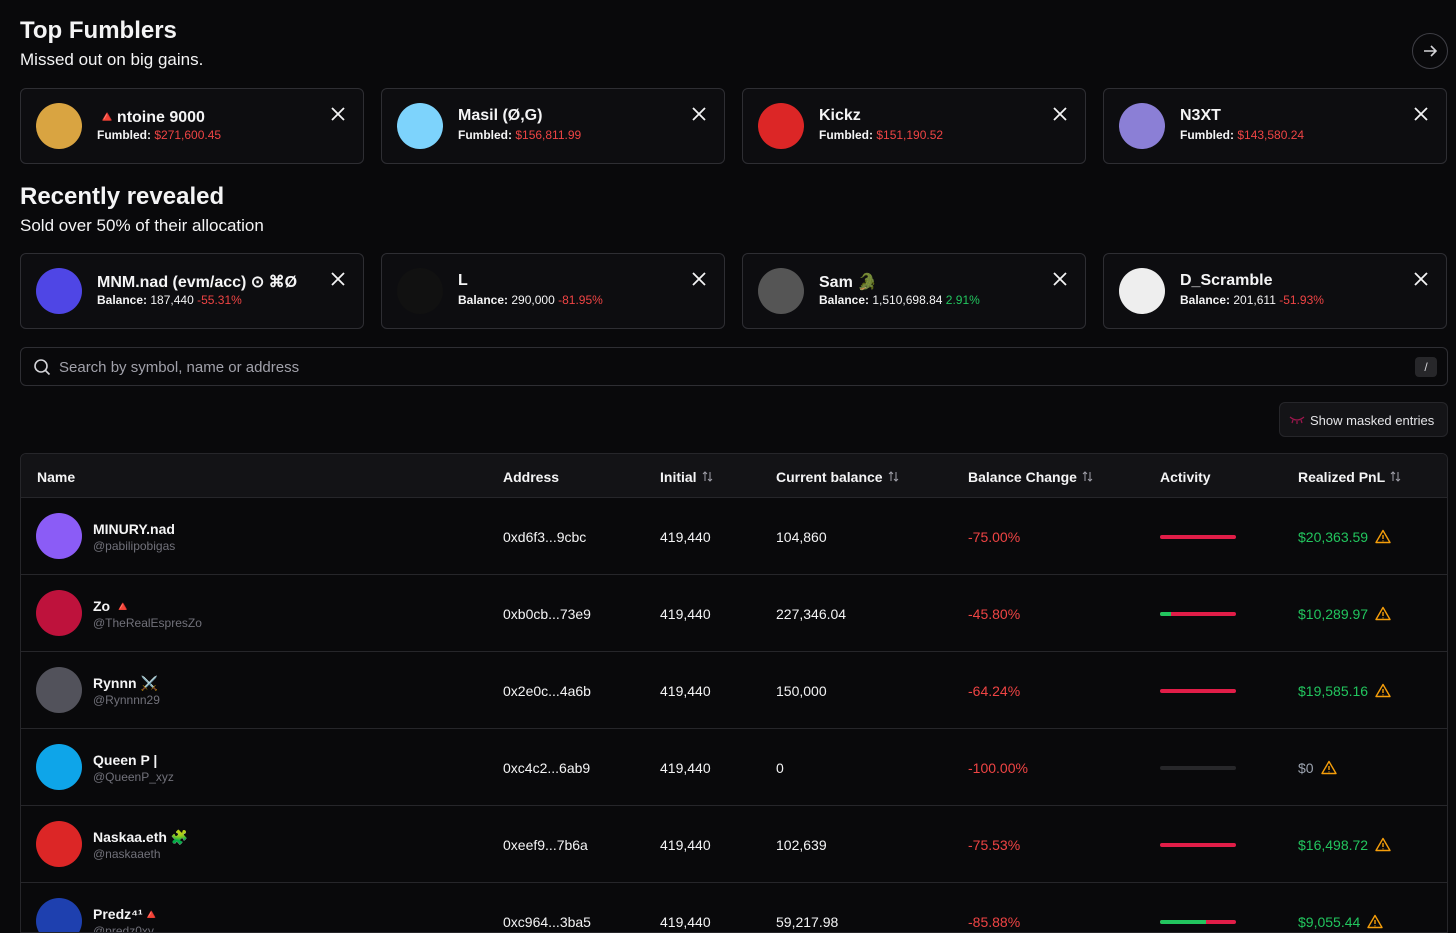  What do you see at coordinates (127, 914) in the screenshot?
I see `user-name: Predz⁴¹🔺` at bounding box center [127, 914].